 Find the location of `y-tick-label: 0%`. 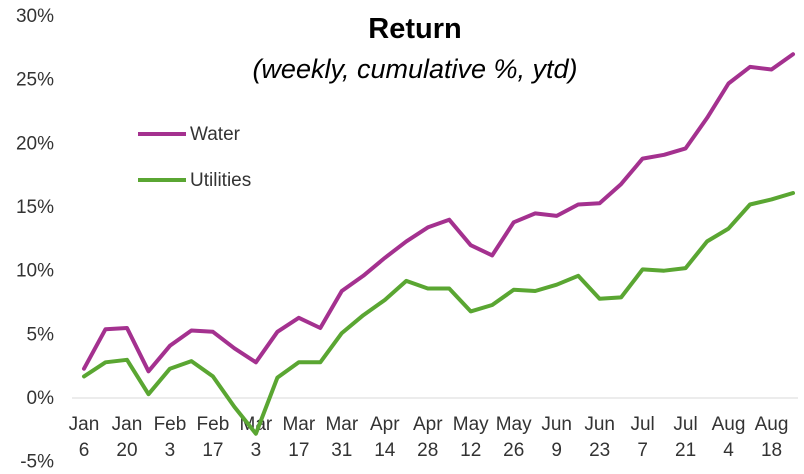

y-tick-label: 0% is located at coordinates (41, 398).